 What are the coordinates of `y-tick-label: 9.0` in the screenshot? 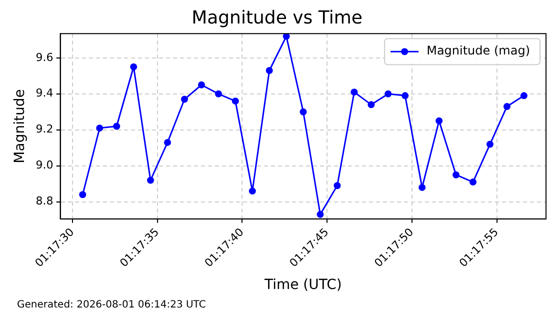 It's located at (45, 165).